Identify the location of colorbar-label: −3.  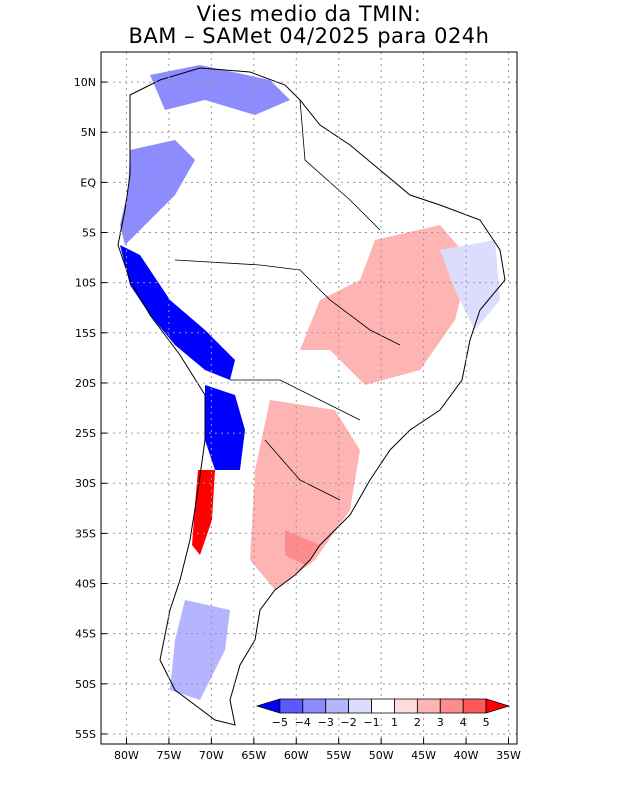
(326, 722).